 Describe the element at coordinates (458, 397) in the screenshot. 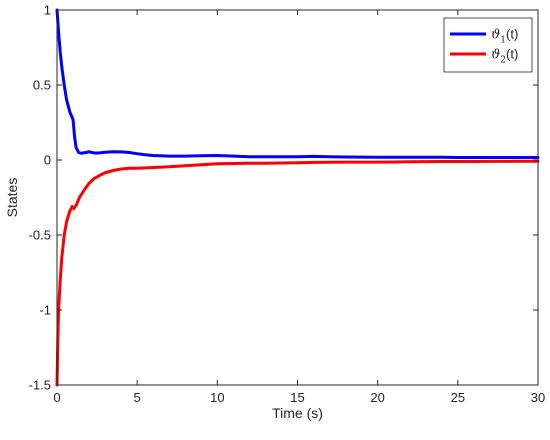

I see `x-tick-label: 25` at that location.